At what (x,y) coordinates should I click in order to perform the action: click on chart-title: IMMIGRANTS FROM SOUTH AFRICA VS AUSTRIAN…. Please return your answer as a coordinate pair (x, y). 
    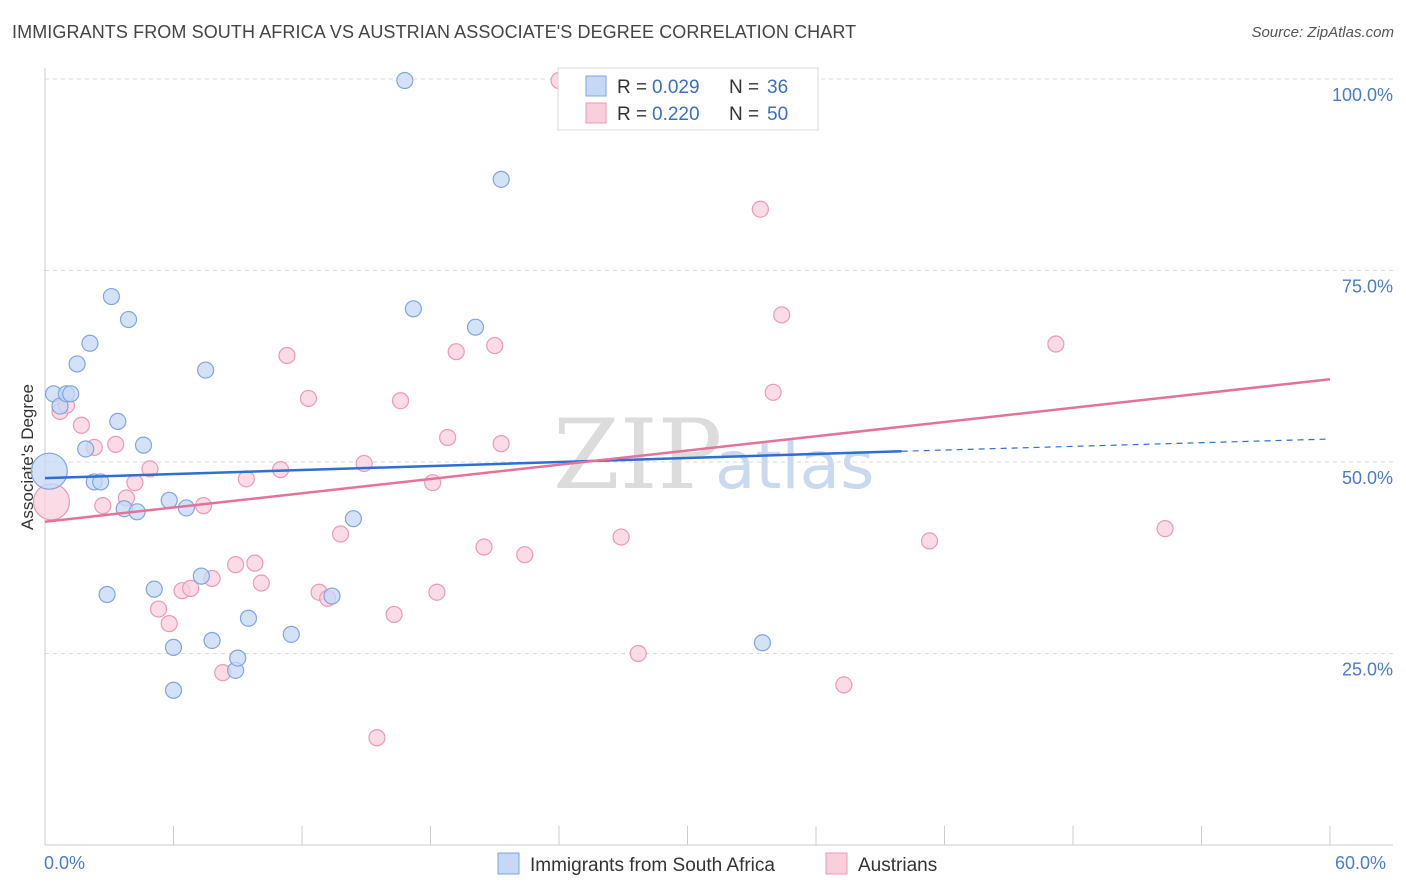
    Looking at the image, I should click on (434, 32).